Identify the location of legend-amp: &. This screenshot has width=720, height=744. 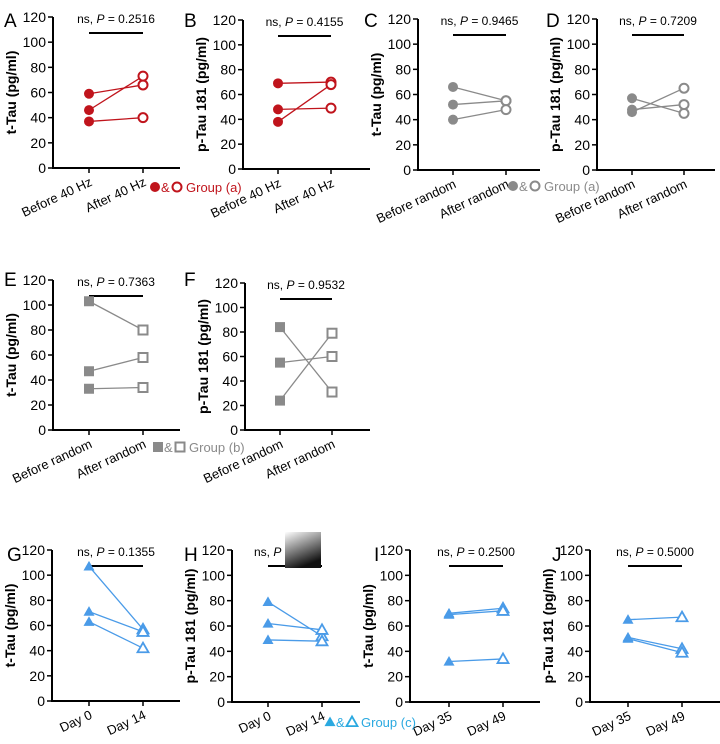
(168, 447).